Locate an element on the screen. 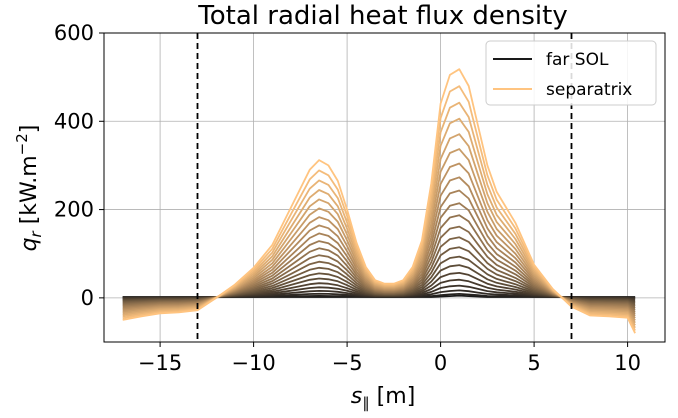 The image size is (678, 418). legend: far SOL separatrix is located at coordinates (571, 73).